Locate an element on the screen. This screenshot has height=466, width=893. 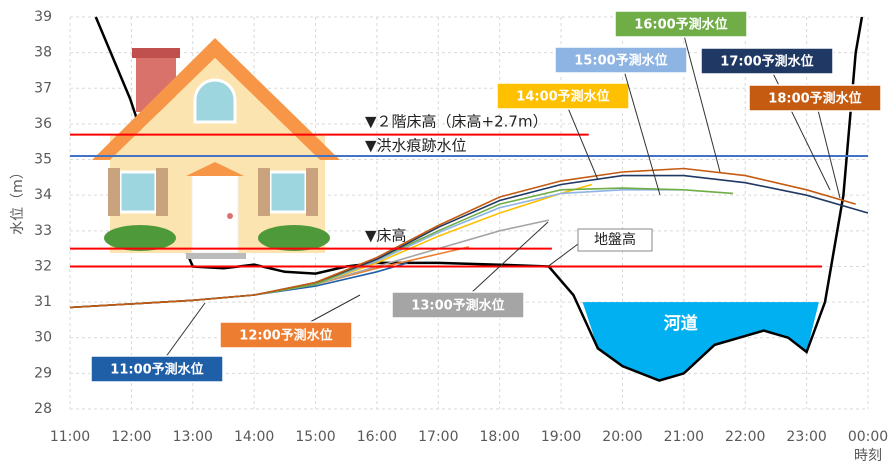
river-label: 河道 is located at coordinates (681, 323).